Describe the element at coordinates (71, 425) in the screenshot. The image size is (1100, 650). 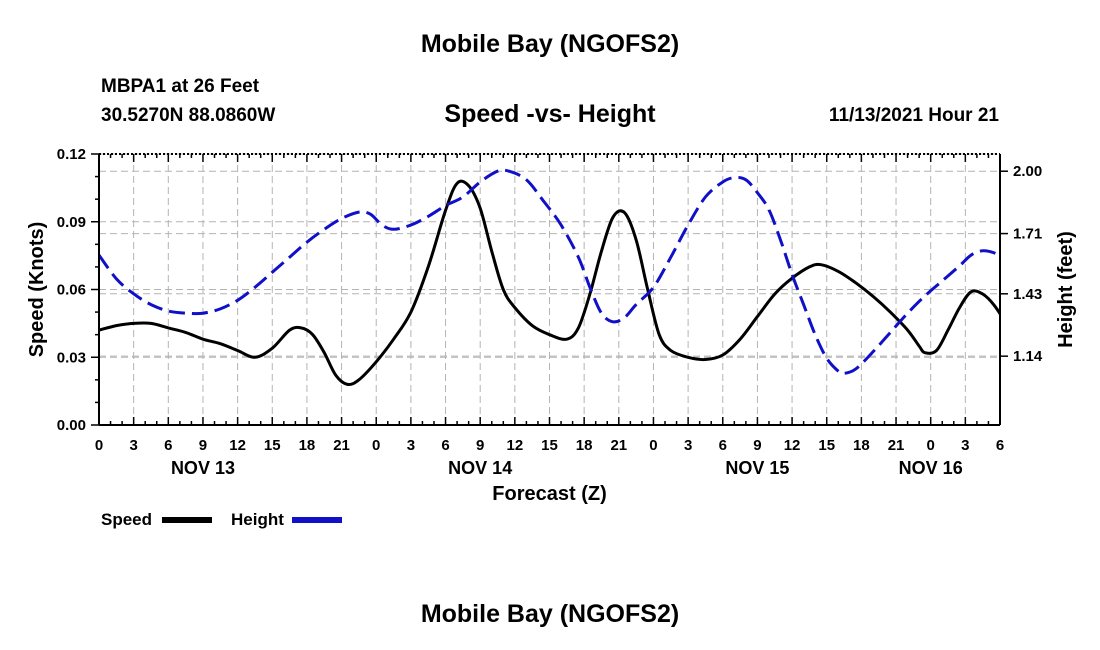
I see `y-tick-label: 0.00` at that location.